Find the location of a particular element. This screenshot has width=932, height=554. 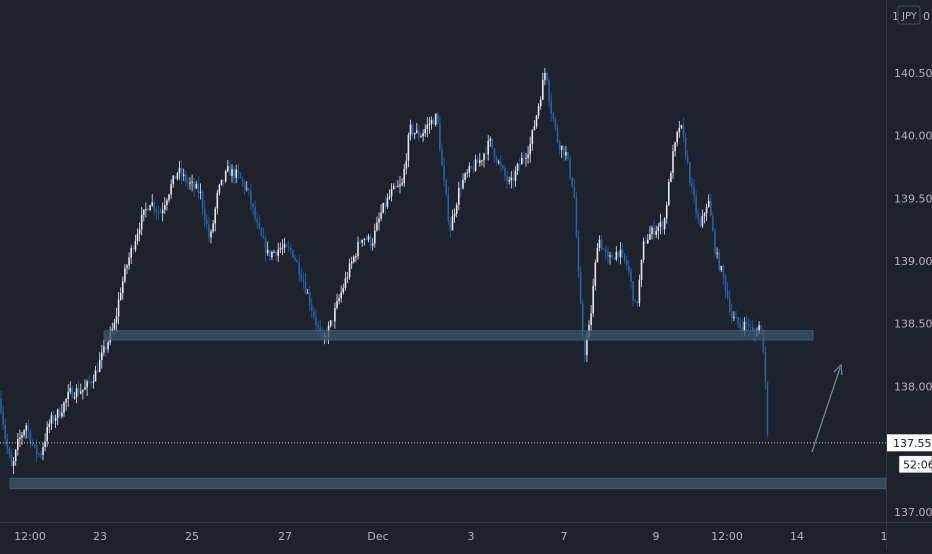

currency-right-glyph: 0 is located at coordinates (926, 16).